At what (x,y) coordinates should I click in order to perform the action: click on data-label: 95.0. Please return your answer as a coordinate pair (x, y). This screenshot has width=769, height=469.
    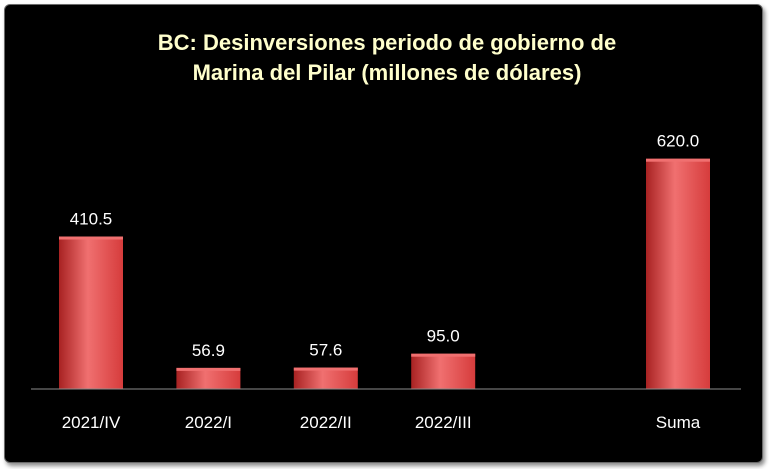
    Looking at the image, I should click on (443, 336).